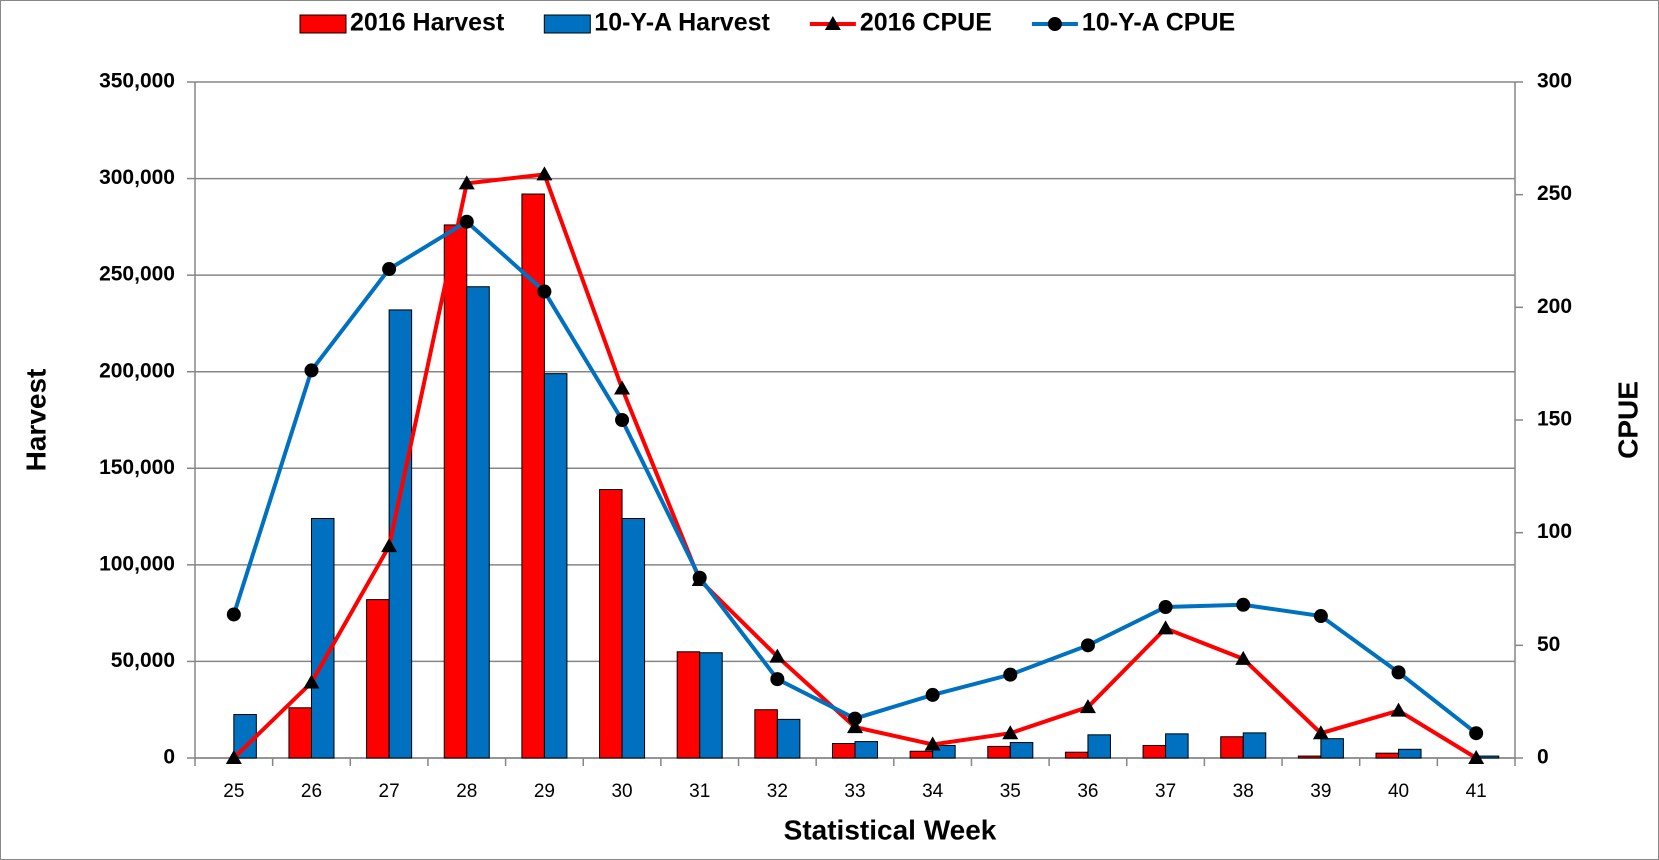  What do you see at coordinates (466, 791) in the screenshot?
I see `x-tick-label: 28` at bounding box center [466, 791].